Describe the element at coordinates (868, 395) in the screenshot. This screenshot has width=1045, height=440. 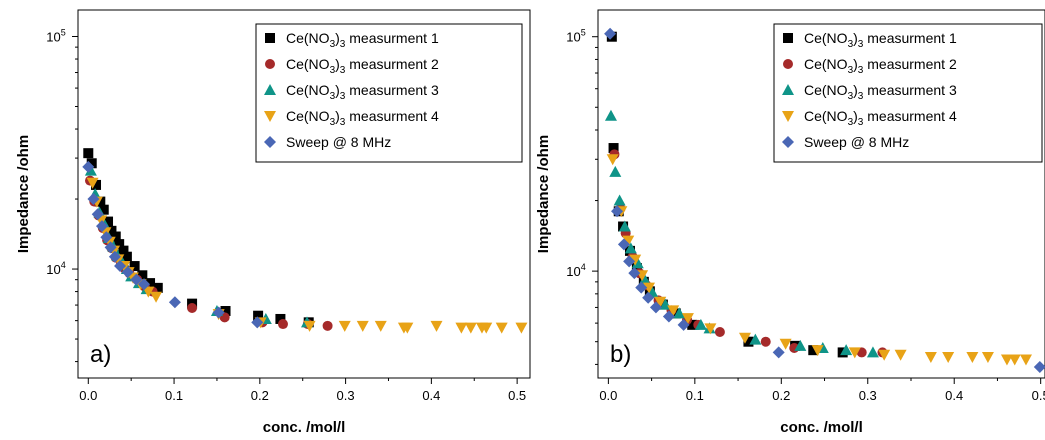
I see `x-tick-label: 0.3` at that location.